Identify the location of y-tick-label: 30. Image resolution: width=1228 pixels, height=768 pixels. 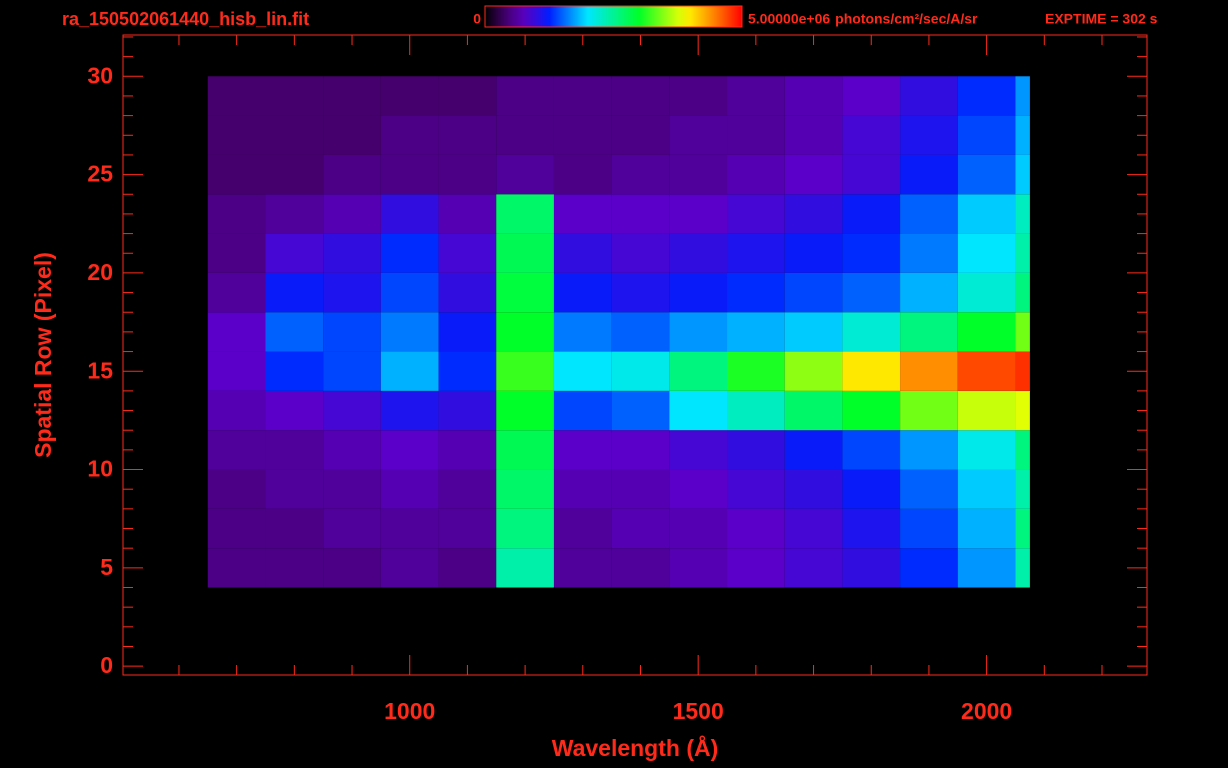
(100, 75).